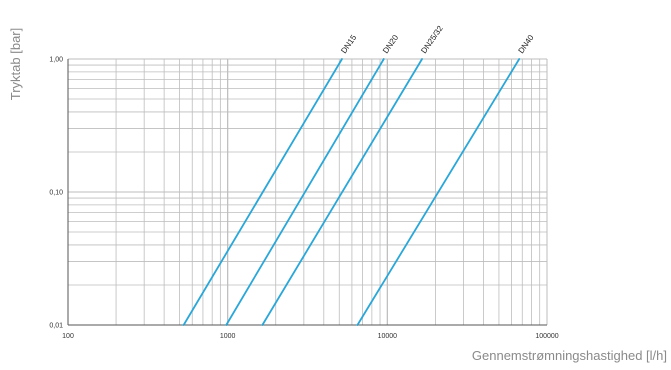  What do you see at coordinates (310, 336) in the screenshot?
I see `x-axis-ticks: 100 1000 10000 100000` at bounding box center [310, 336].